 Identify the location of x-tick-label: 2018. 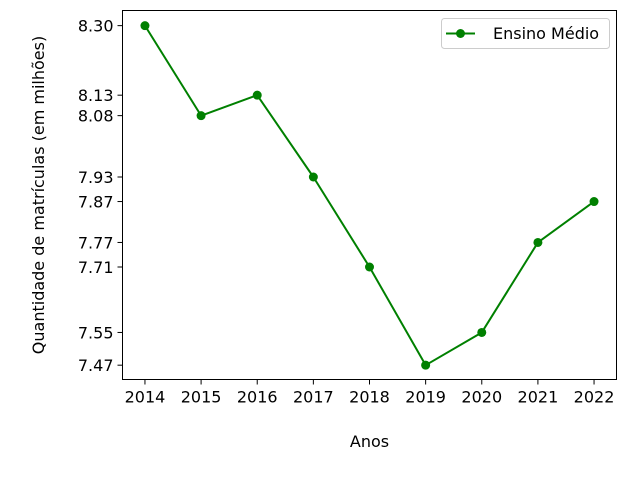
(369, 397).